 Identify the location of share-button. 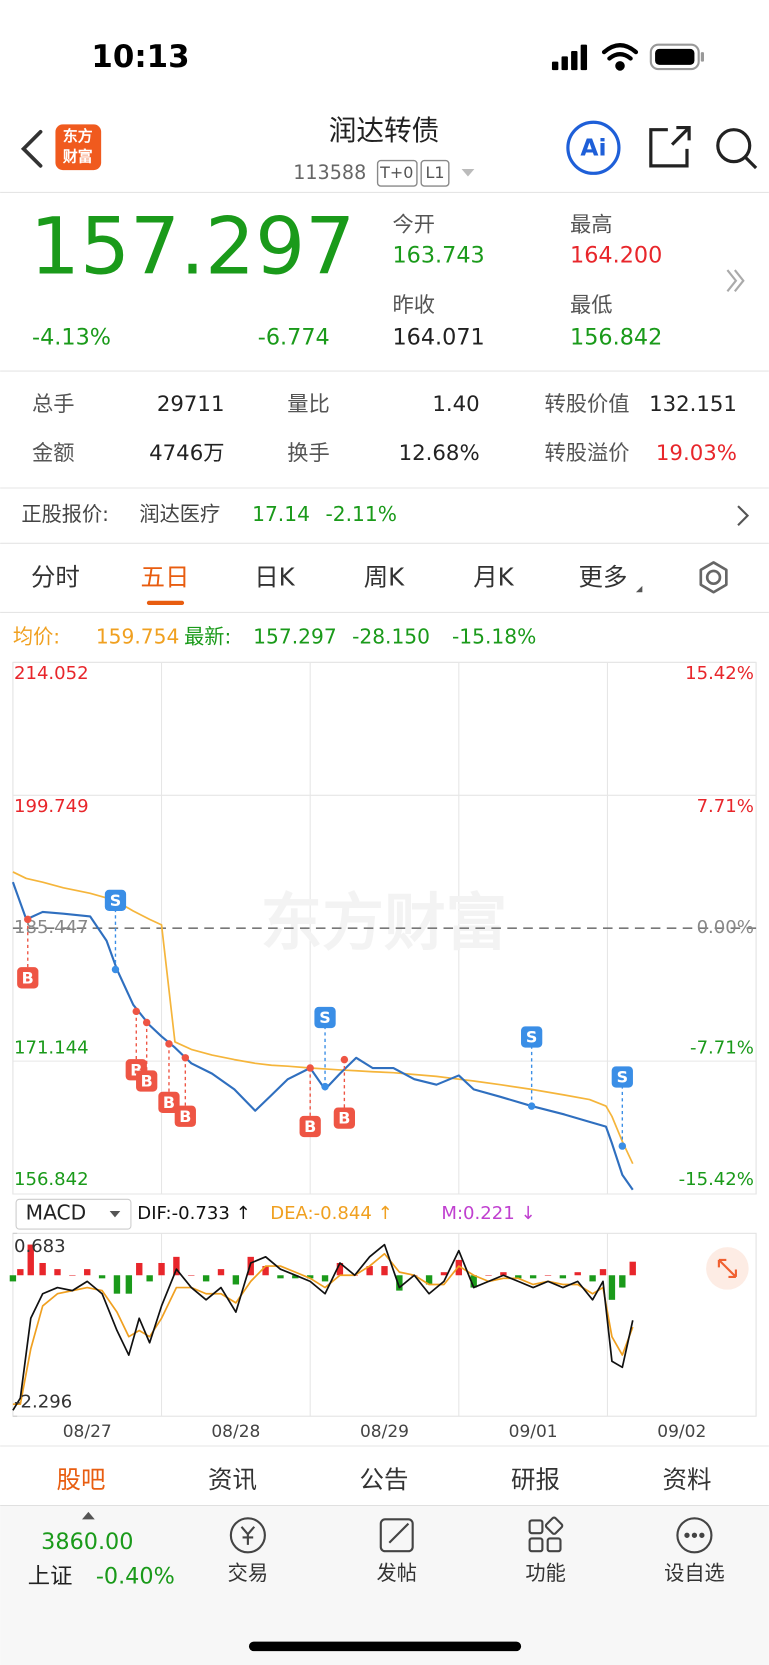
(670, 146).